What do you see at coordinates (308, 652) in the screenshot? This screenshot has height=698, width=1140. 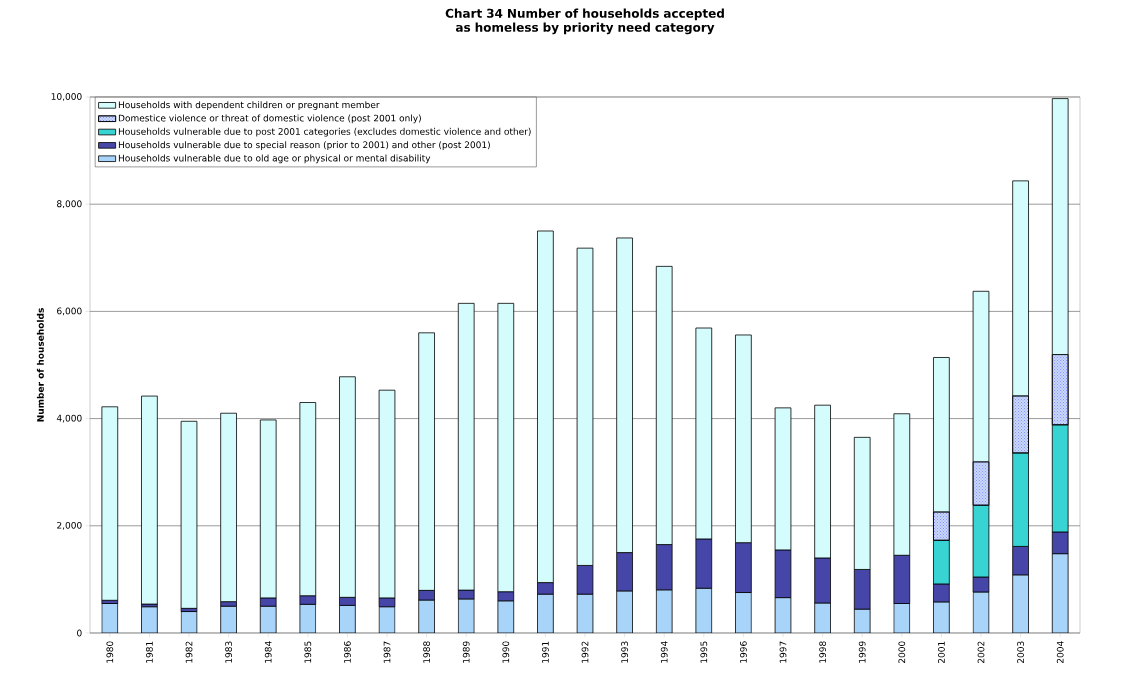 I see `x-tick-label: 1985` at bounding box center [308, 652].